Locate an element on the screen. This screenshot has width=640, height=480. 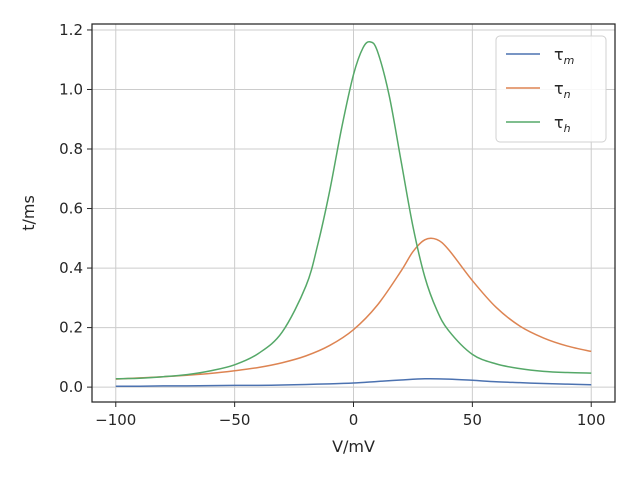
y-tick-label: 1.0 is located at coordinates (71, 89).